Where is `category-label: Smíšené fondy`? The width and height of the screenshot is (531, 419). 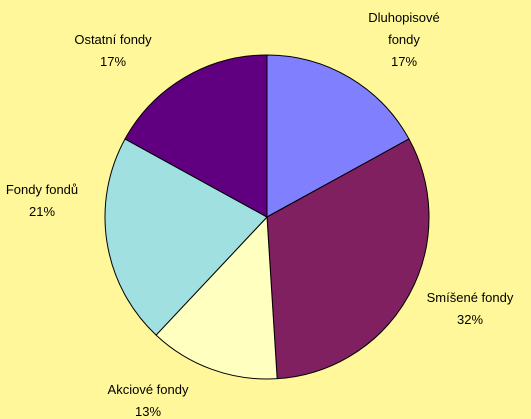
category-label: Smíšené fondy is located at coordinates (470, 297).